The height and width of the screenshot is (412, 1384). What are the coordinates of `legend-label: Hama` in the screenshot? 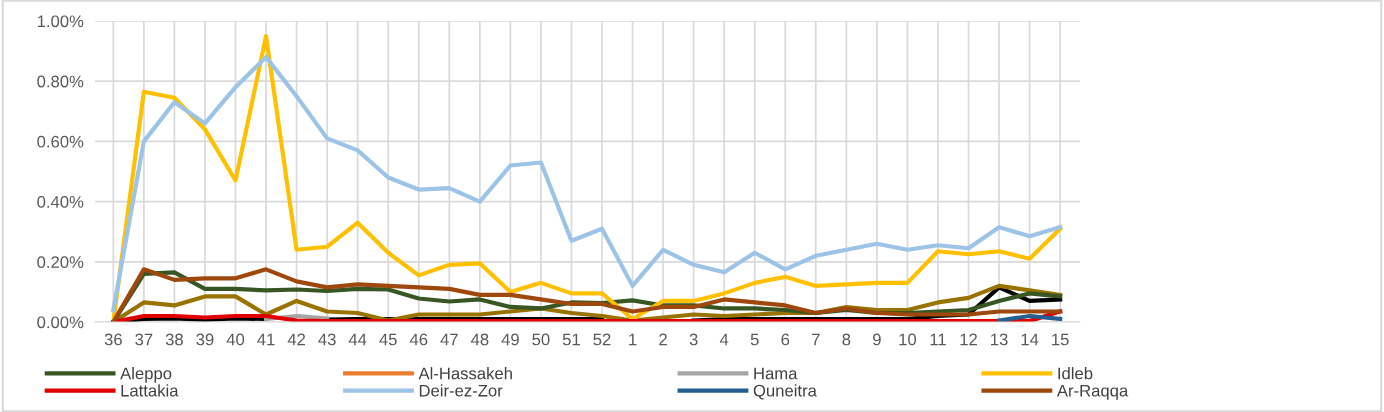 It's located at (776, 373).